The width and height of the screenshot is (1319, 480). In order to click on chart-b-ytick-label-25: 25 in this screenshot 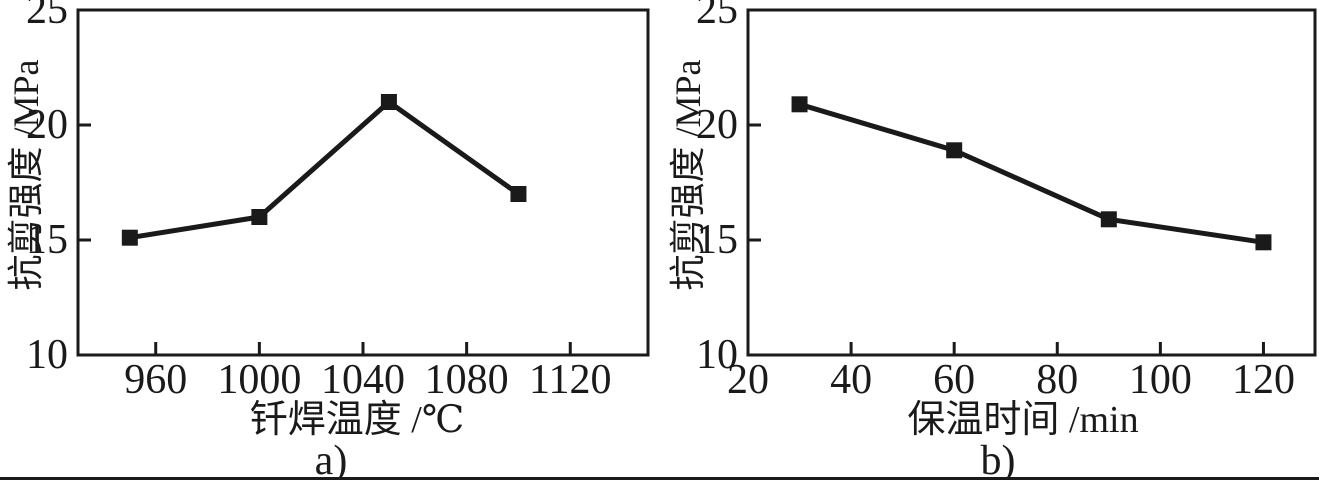, I will do `click(717, 16)`.